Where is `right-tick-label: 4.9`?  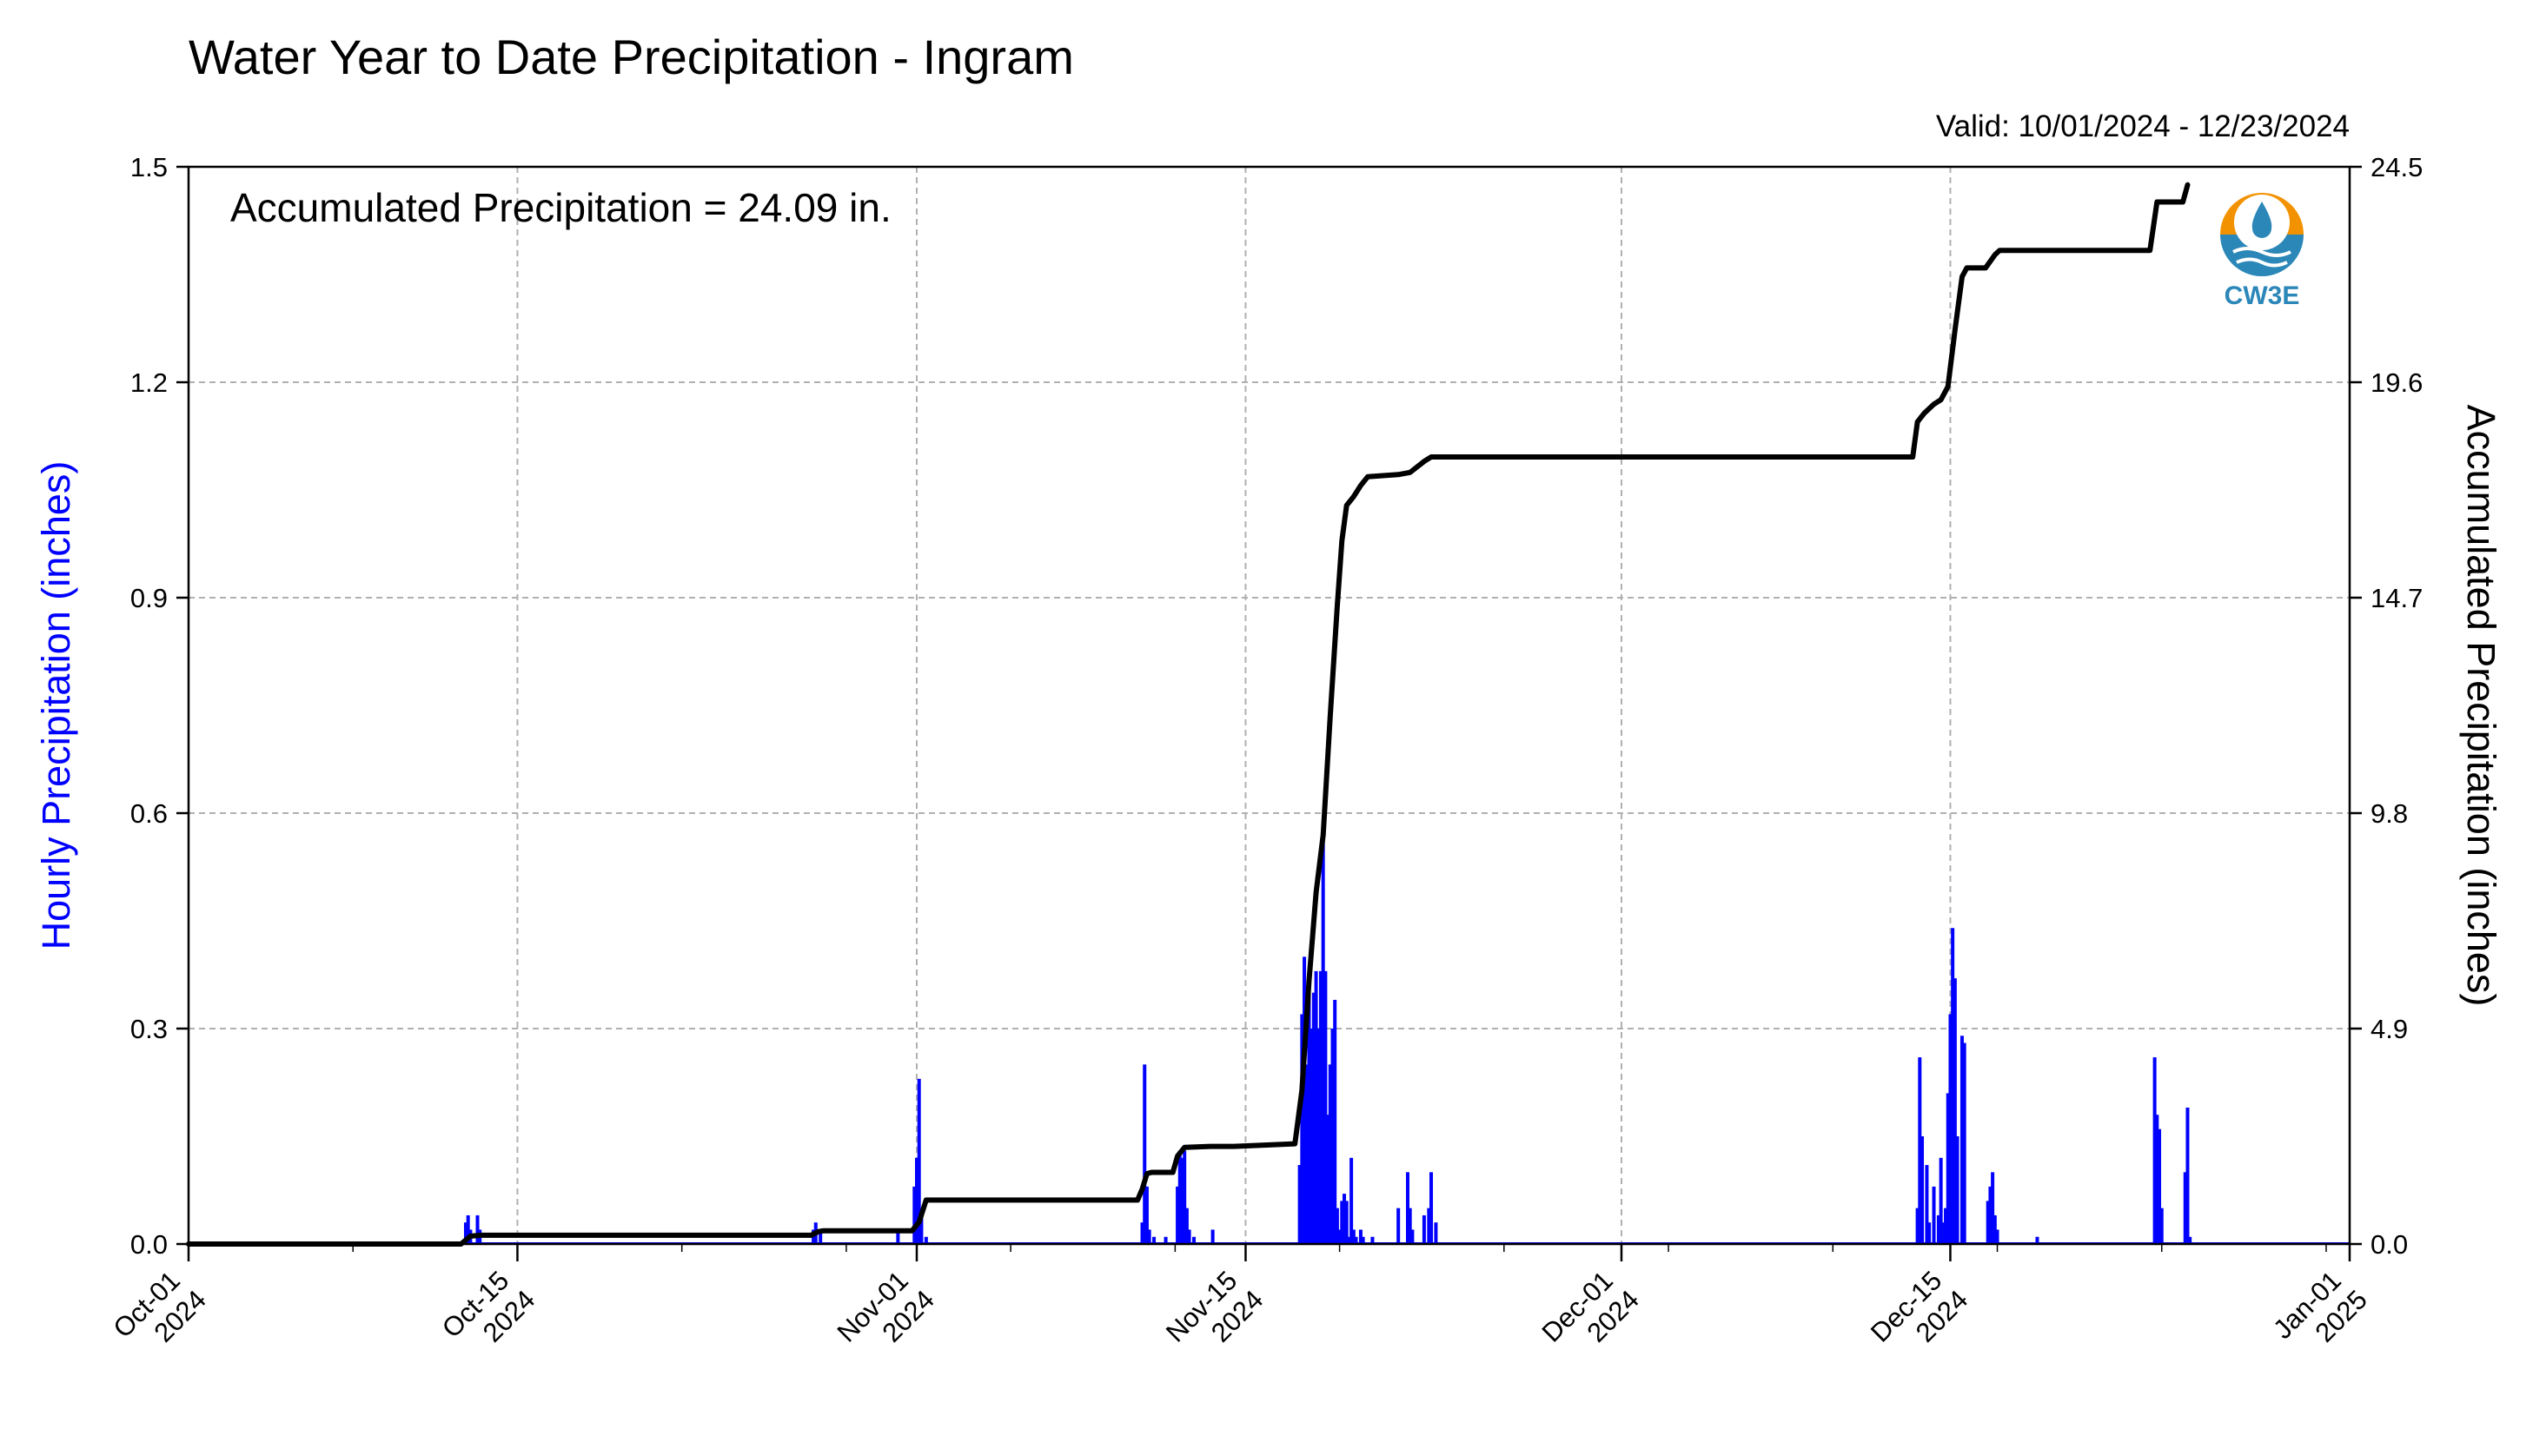 right-tick-label: 4.9 is located at coordinates (2389, 1029).